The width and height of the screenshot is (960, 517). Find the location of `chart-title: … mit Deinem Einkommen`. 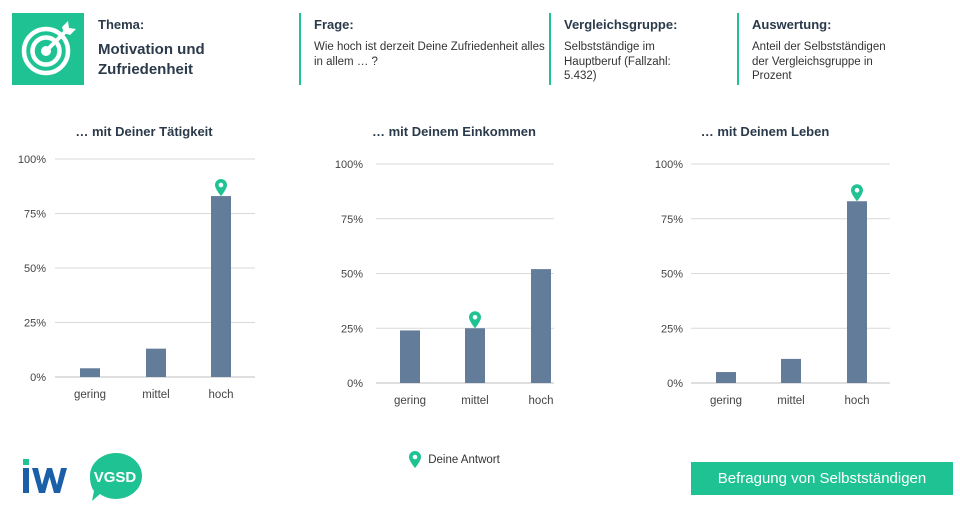

chart-title: … mit Deinem Einkommen is located at coordinates (454, 131).